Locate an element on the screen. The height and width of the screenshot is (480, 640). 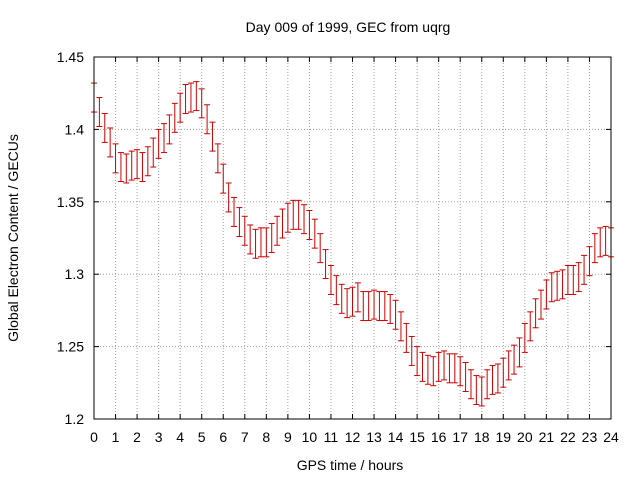
x-tick-label: 22 is located at coordinates (568, 437).